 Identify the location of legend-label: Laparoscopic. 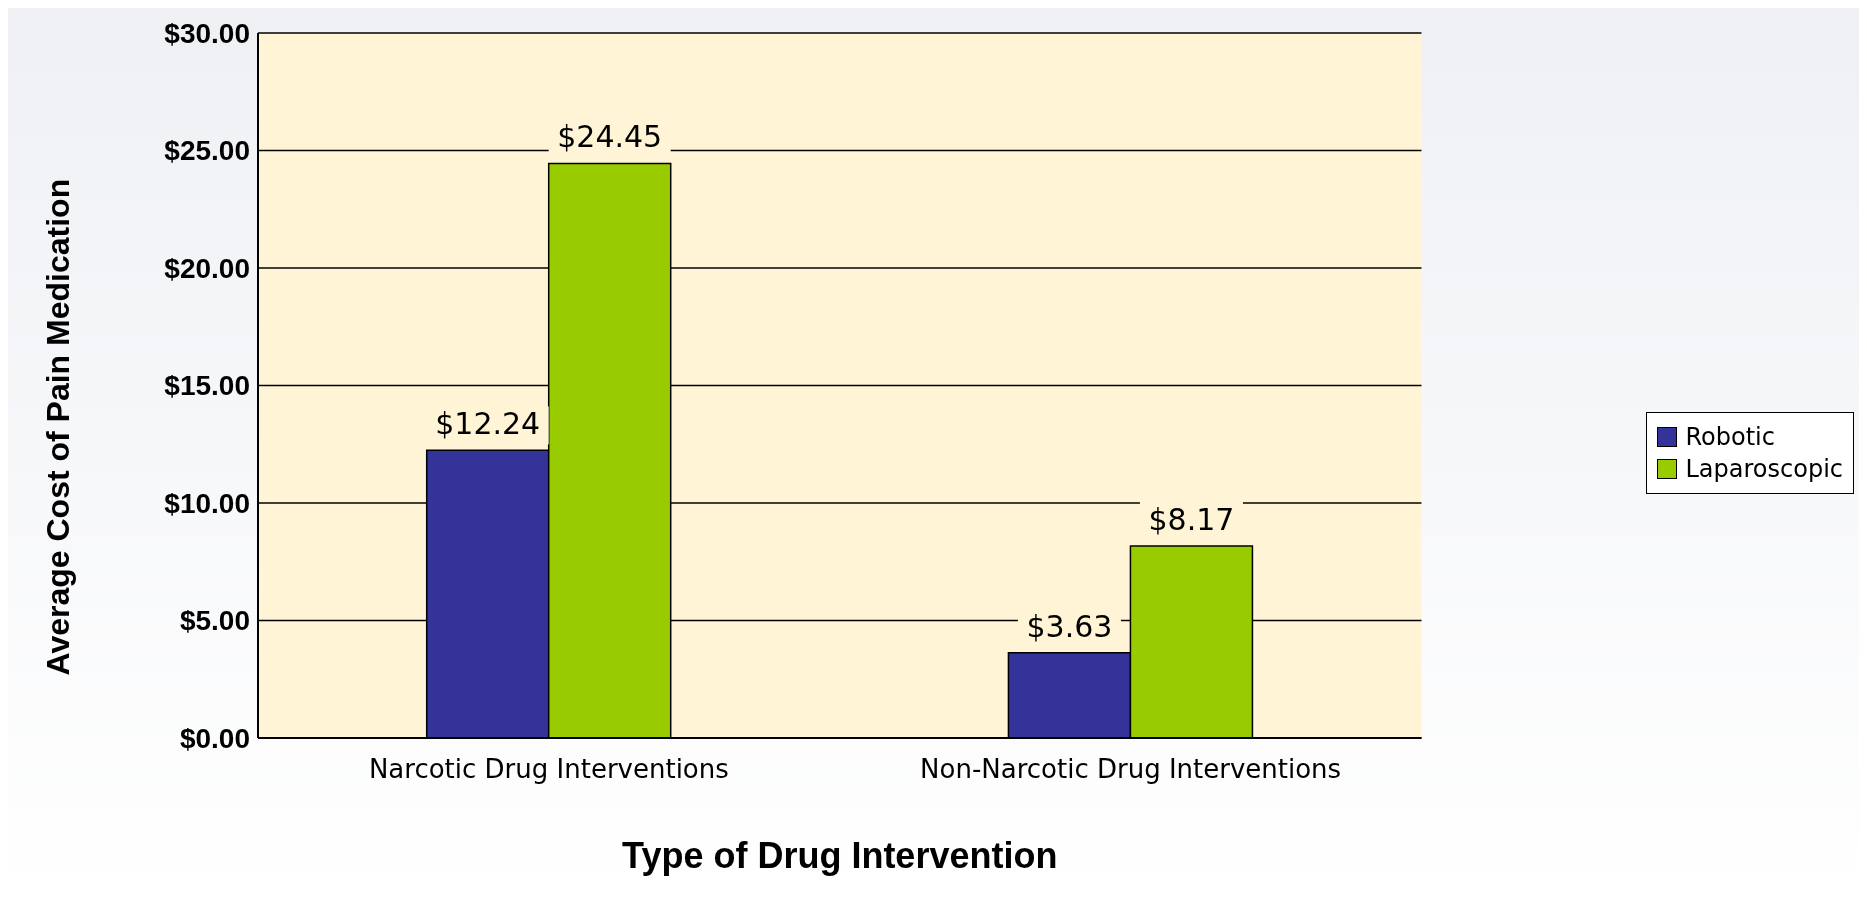
(1764, 469).